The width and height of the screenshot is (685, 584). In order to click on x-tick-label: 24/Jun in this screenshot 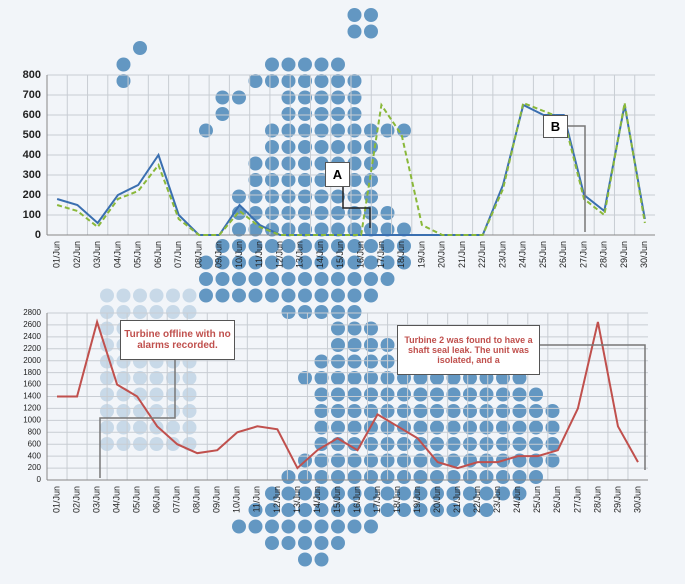, I will do `click(523, 254)`.